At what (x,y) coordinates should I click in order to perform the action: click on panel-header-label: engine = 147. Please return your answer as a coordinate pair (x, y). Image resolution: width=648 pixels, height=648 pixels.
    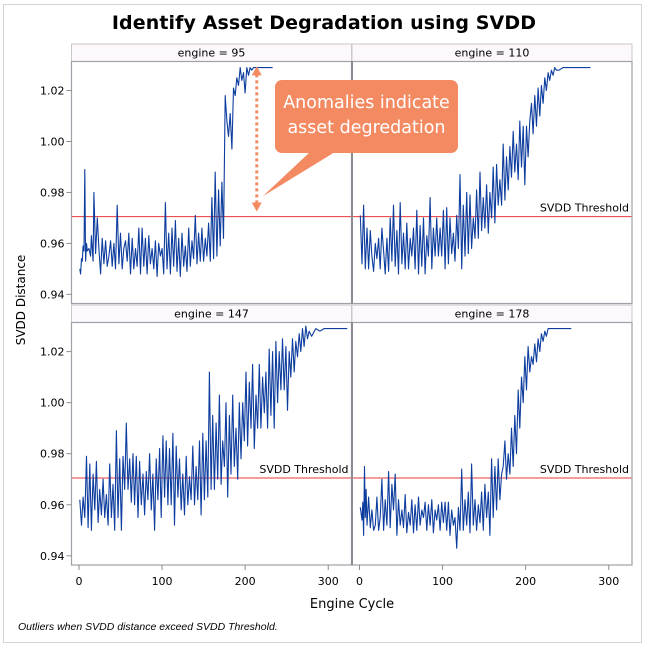
    Looking at the image, I should click on (211, 314).